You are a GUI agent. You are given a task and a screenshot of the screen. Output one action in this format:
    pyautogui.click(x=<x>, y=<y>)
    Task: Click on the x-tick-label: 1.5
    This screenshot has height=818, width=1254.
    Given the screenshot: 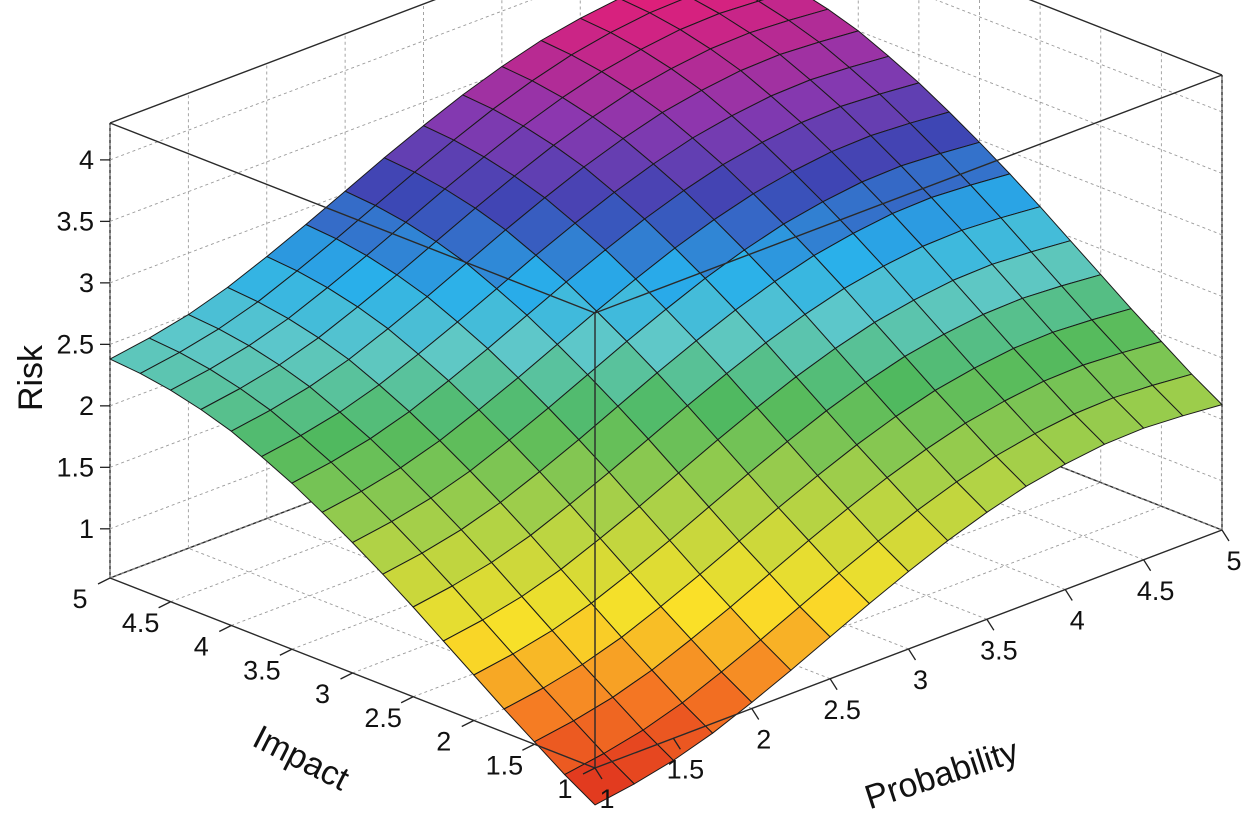 What is the action you would take?
    pyautogui.click(x=686, y=769)
    